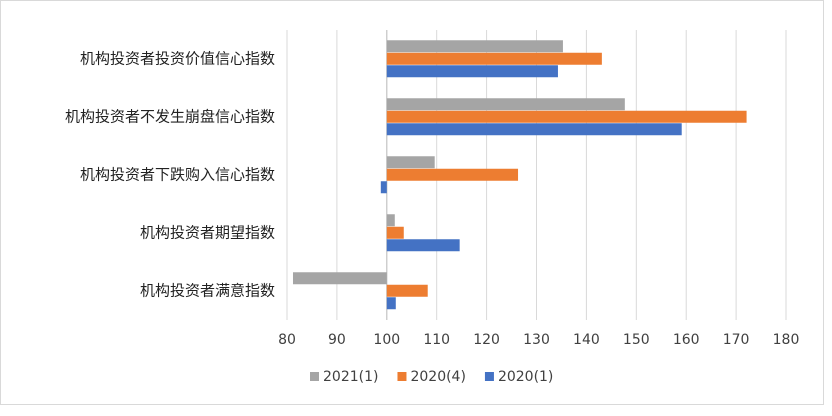 The height and width of the screenshot is (416, 832). Describe the element at coordinates (736, 340) in the screenshot. I see `x-tick-label: 170` at that location.